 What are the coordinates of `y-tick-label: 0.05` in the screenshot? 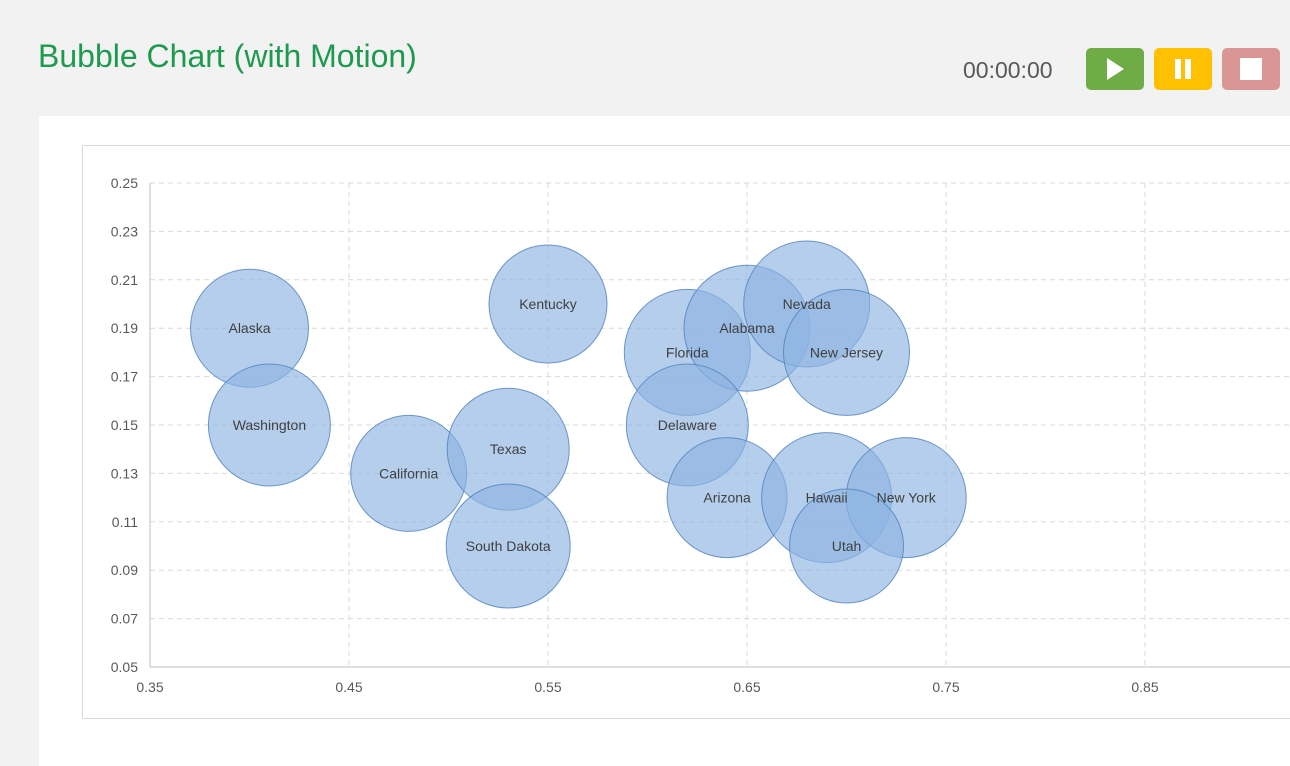 It's located at (124, 667).